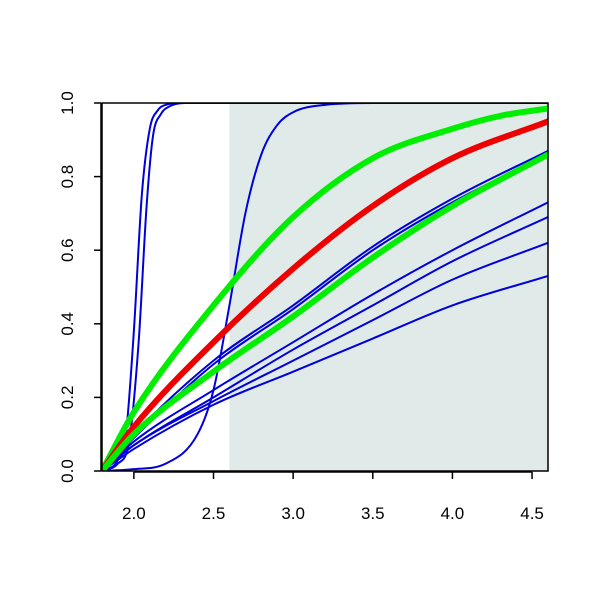  I want to click on y-tick-label-3: 0.4, so click(67, 324).